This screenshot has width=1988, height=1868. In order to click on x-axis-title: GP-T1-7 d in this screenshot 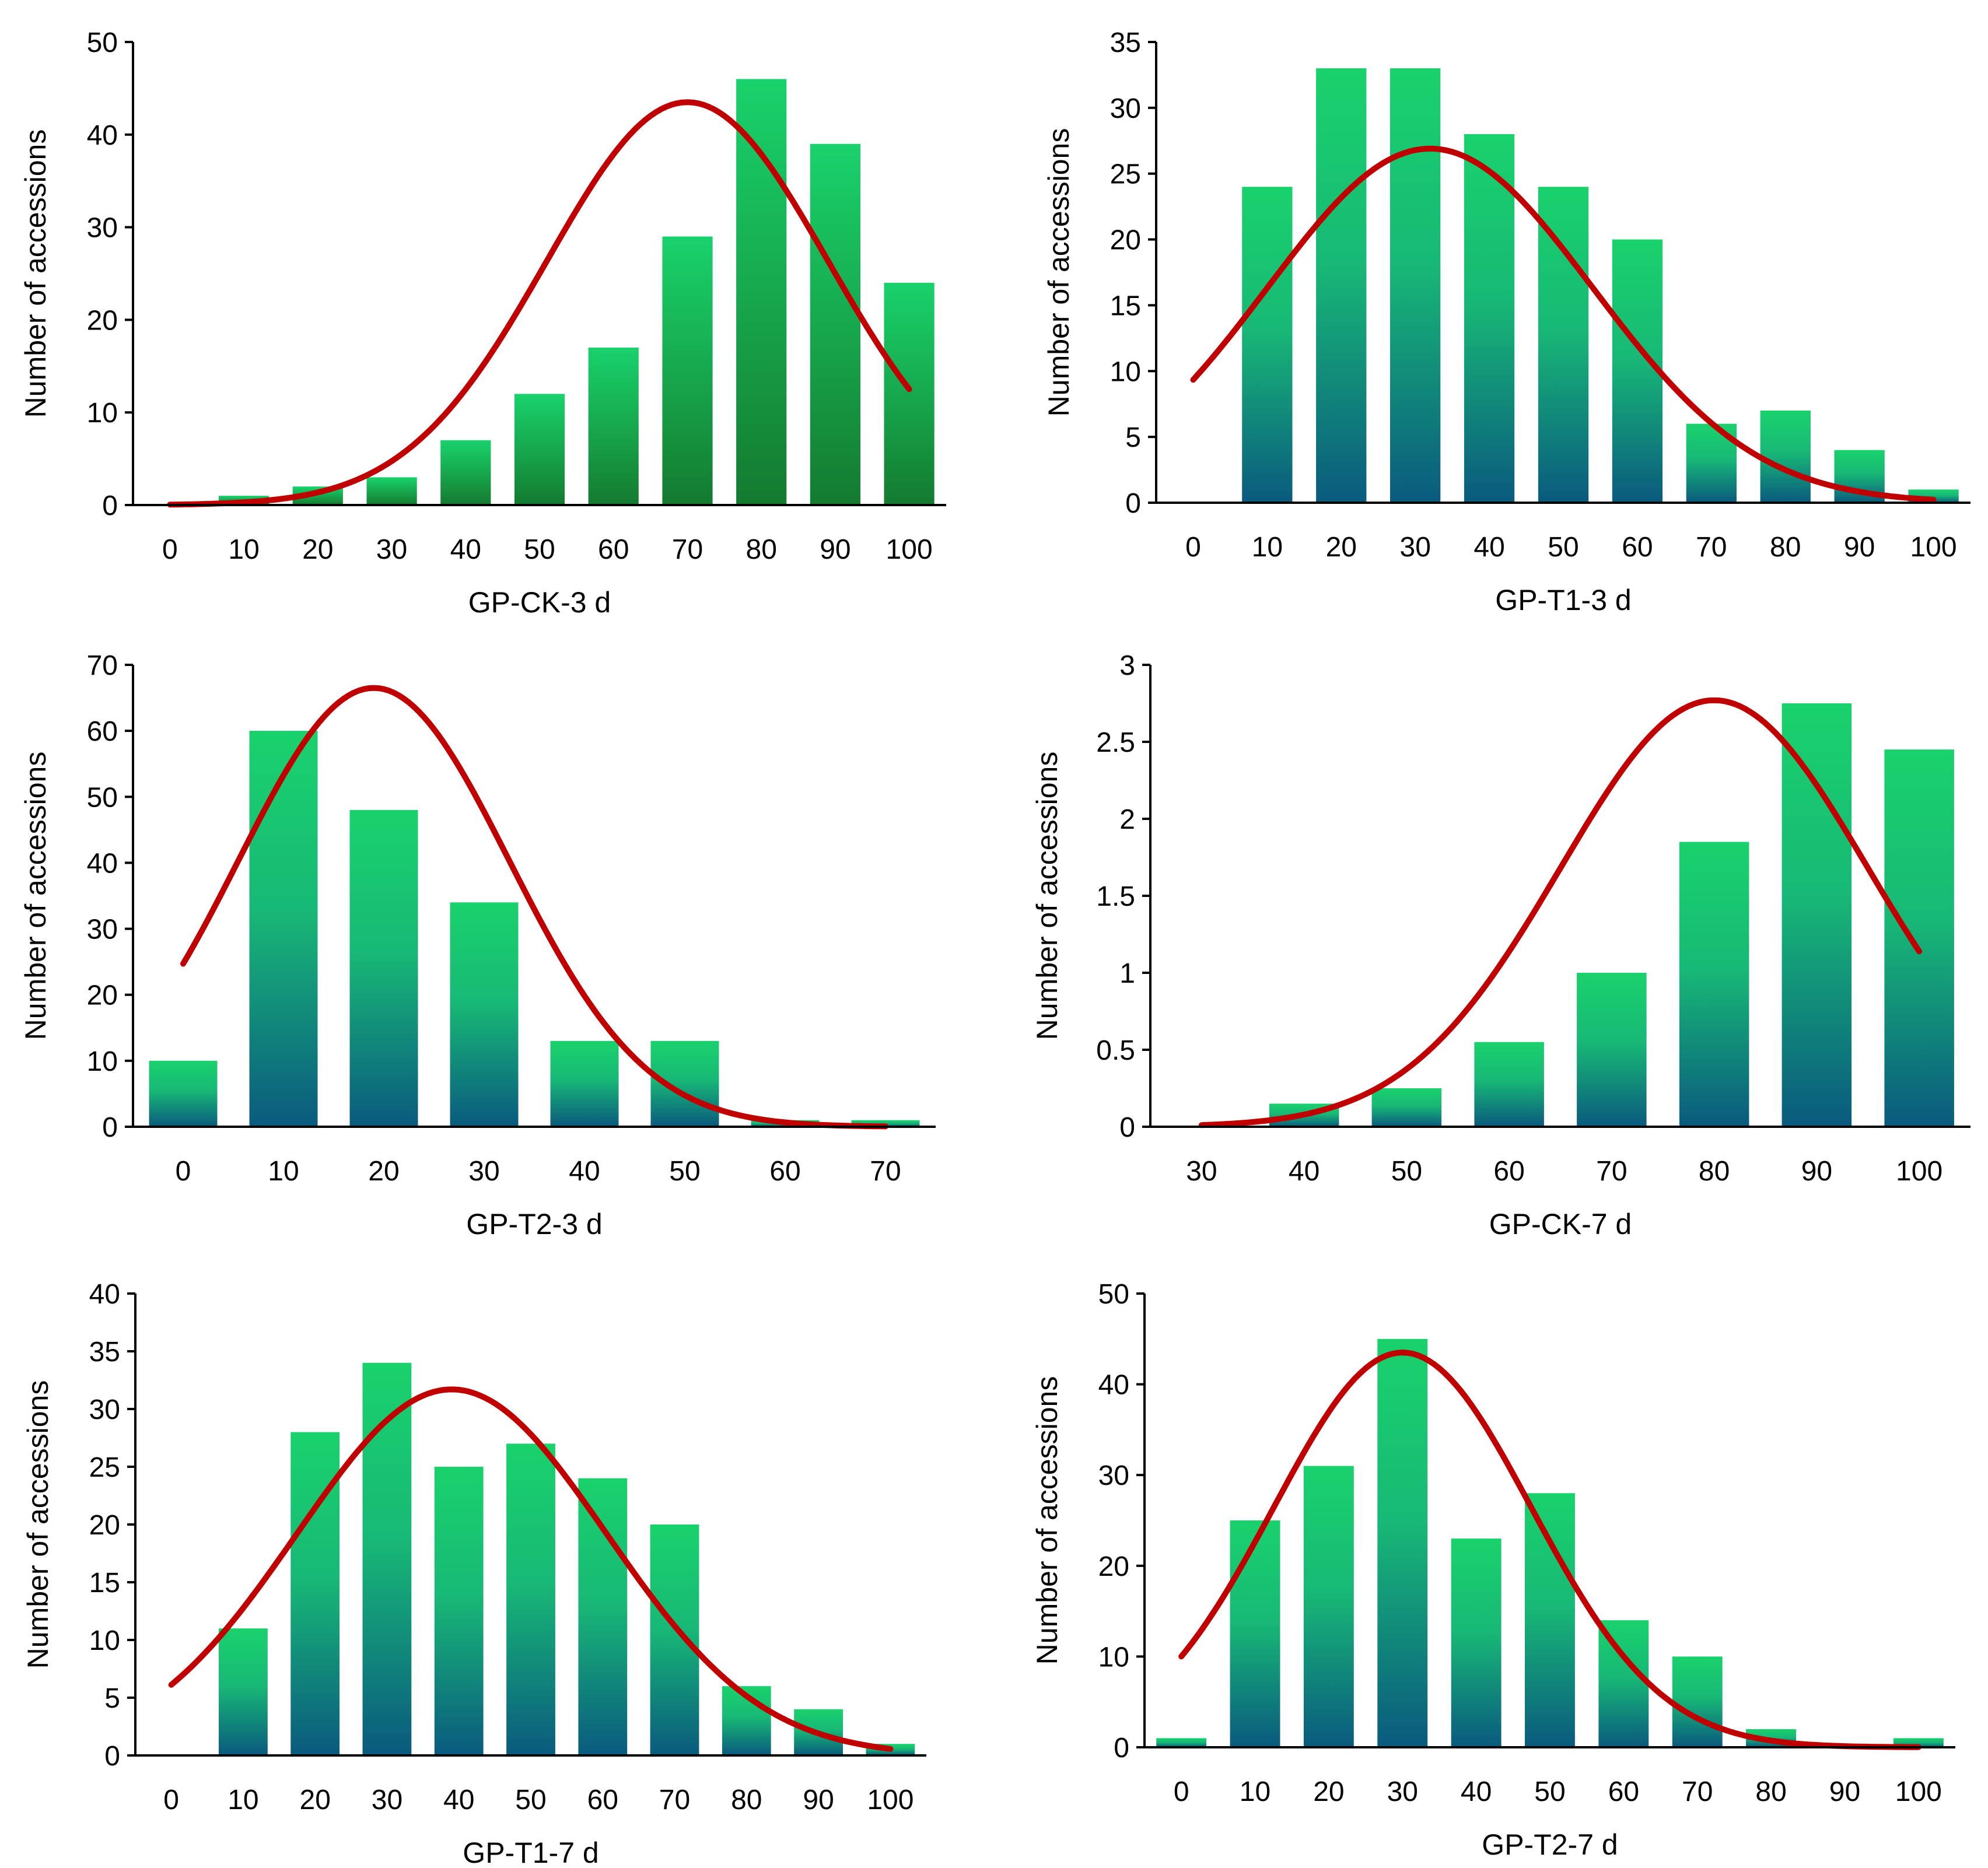, I will do `click(530, 1852)`.